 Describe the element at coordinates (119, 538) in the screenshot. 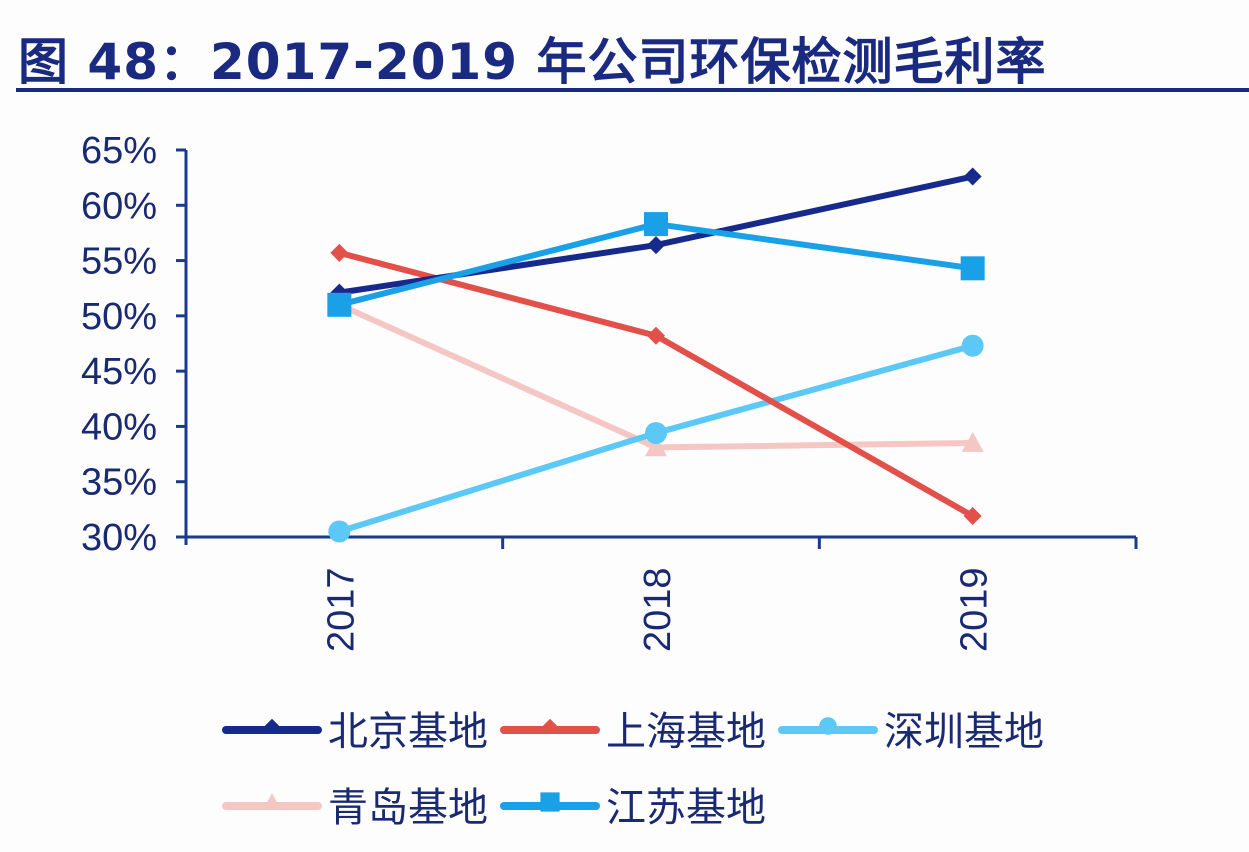

I see `y-tick-label: 30%` at that location.